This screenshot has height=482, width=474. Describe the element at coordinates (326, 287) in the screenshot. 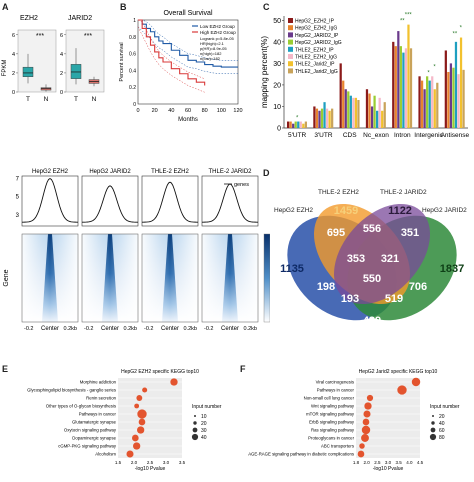

I see `venn-count-198: 198` at that location.